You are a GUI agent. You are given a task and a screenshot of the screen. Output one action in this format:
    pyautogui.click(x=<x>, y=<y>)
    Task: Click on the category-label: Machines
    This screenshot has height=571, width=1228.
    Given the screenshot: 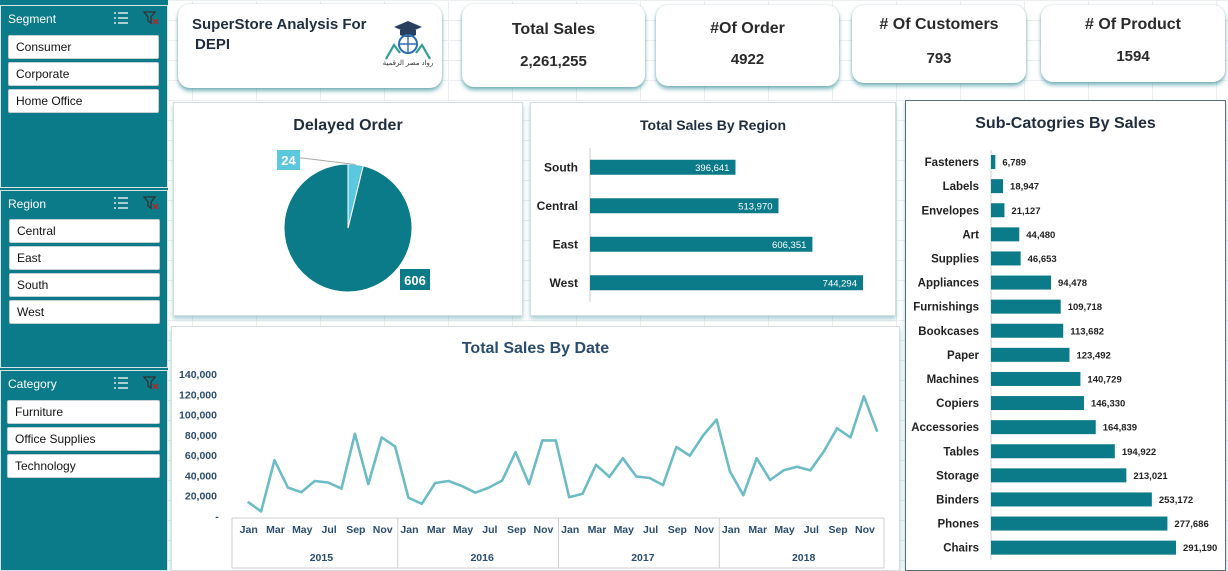 What is the action you would take?
    pyautogui.click(x=953, y=380)
    